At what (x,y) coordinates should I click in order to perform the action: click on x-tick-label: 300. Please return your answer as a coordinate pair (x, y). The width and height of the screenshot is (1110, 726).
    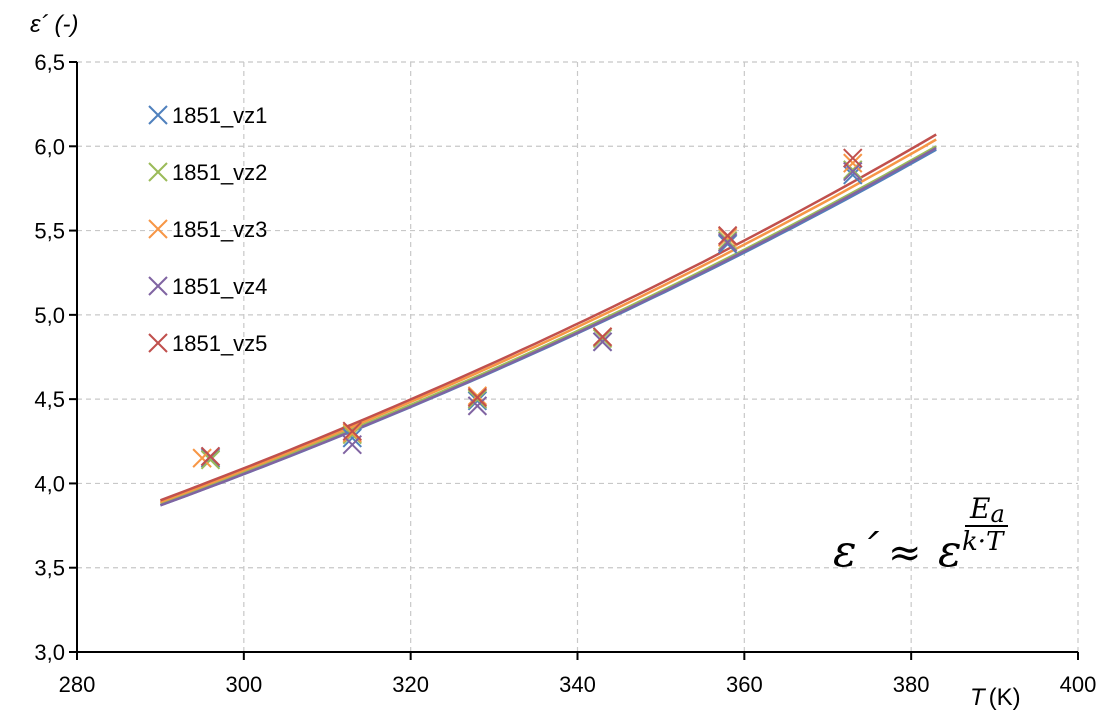
    Looking at the image, I should click on (243, 684).